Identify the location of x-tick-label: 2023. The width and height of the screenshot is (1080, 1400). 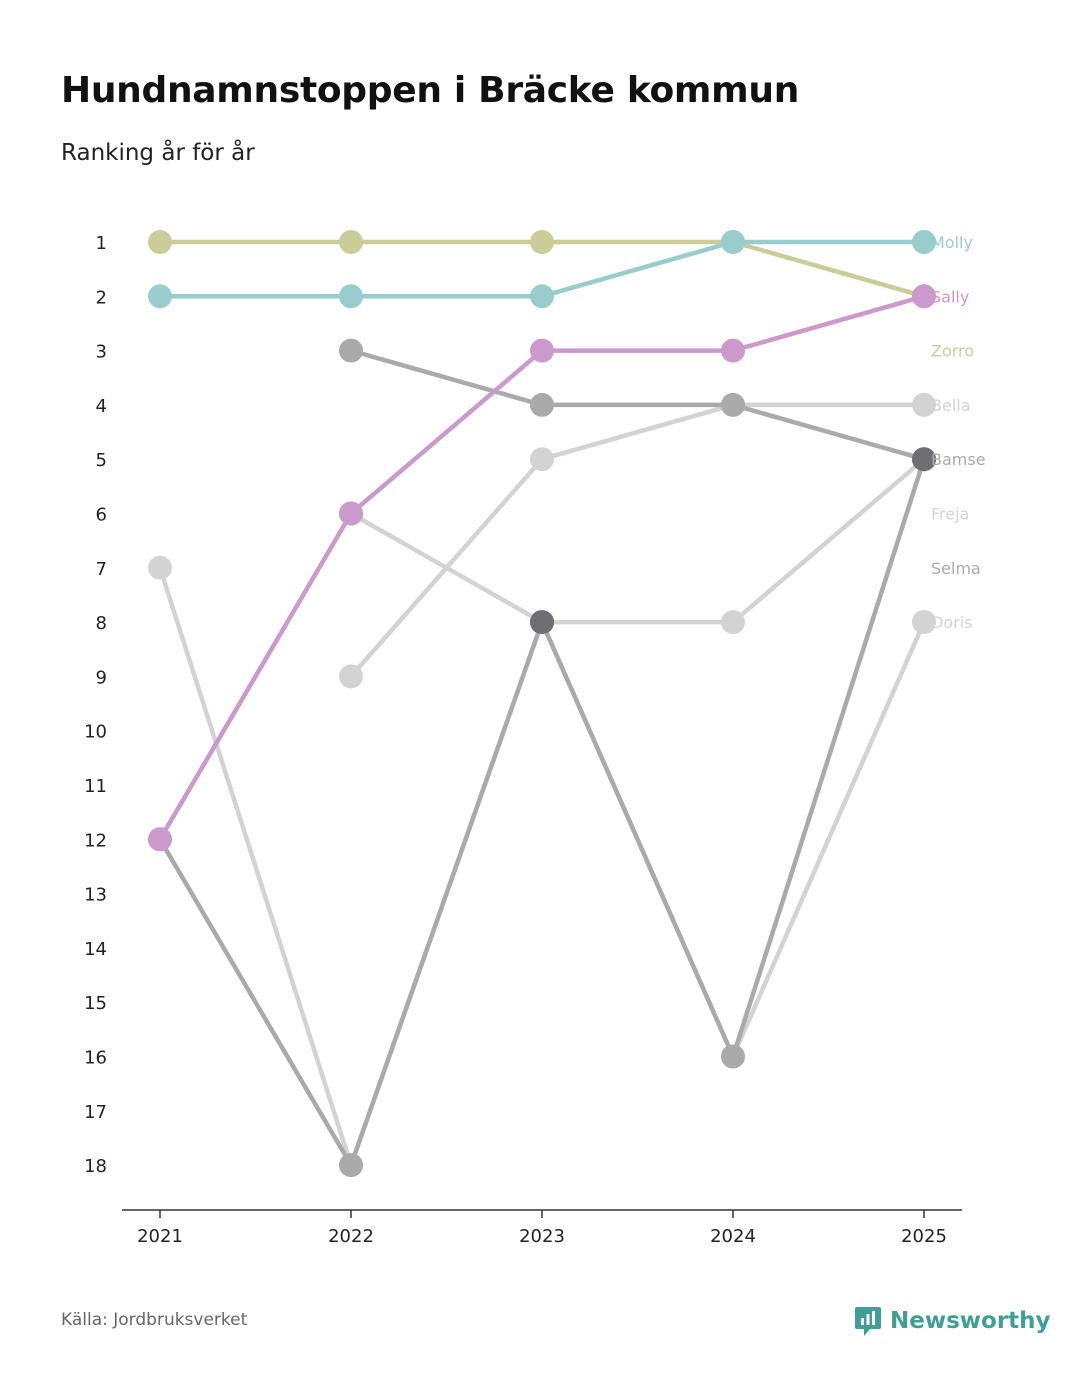
(542, 1236).